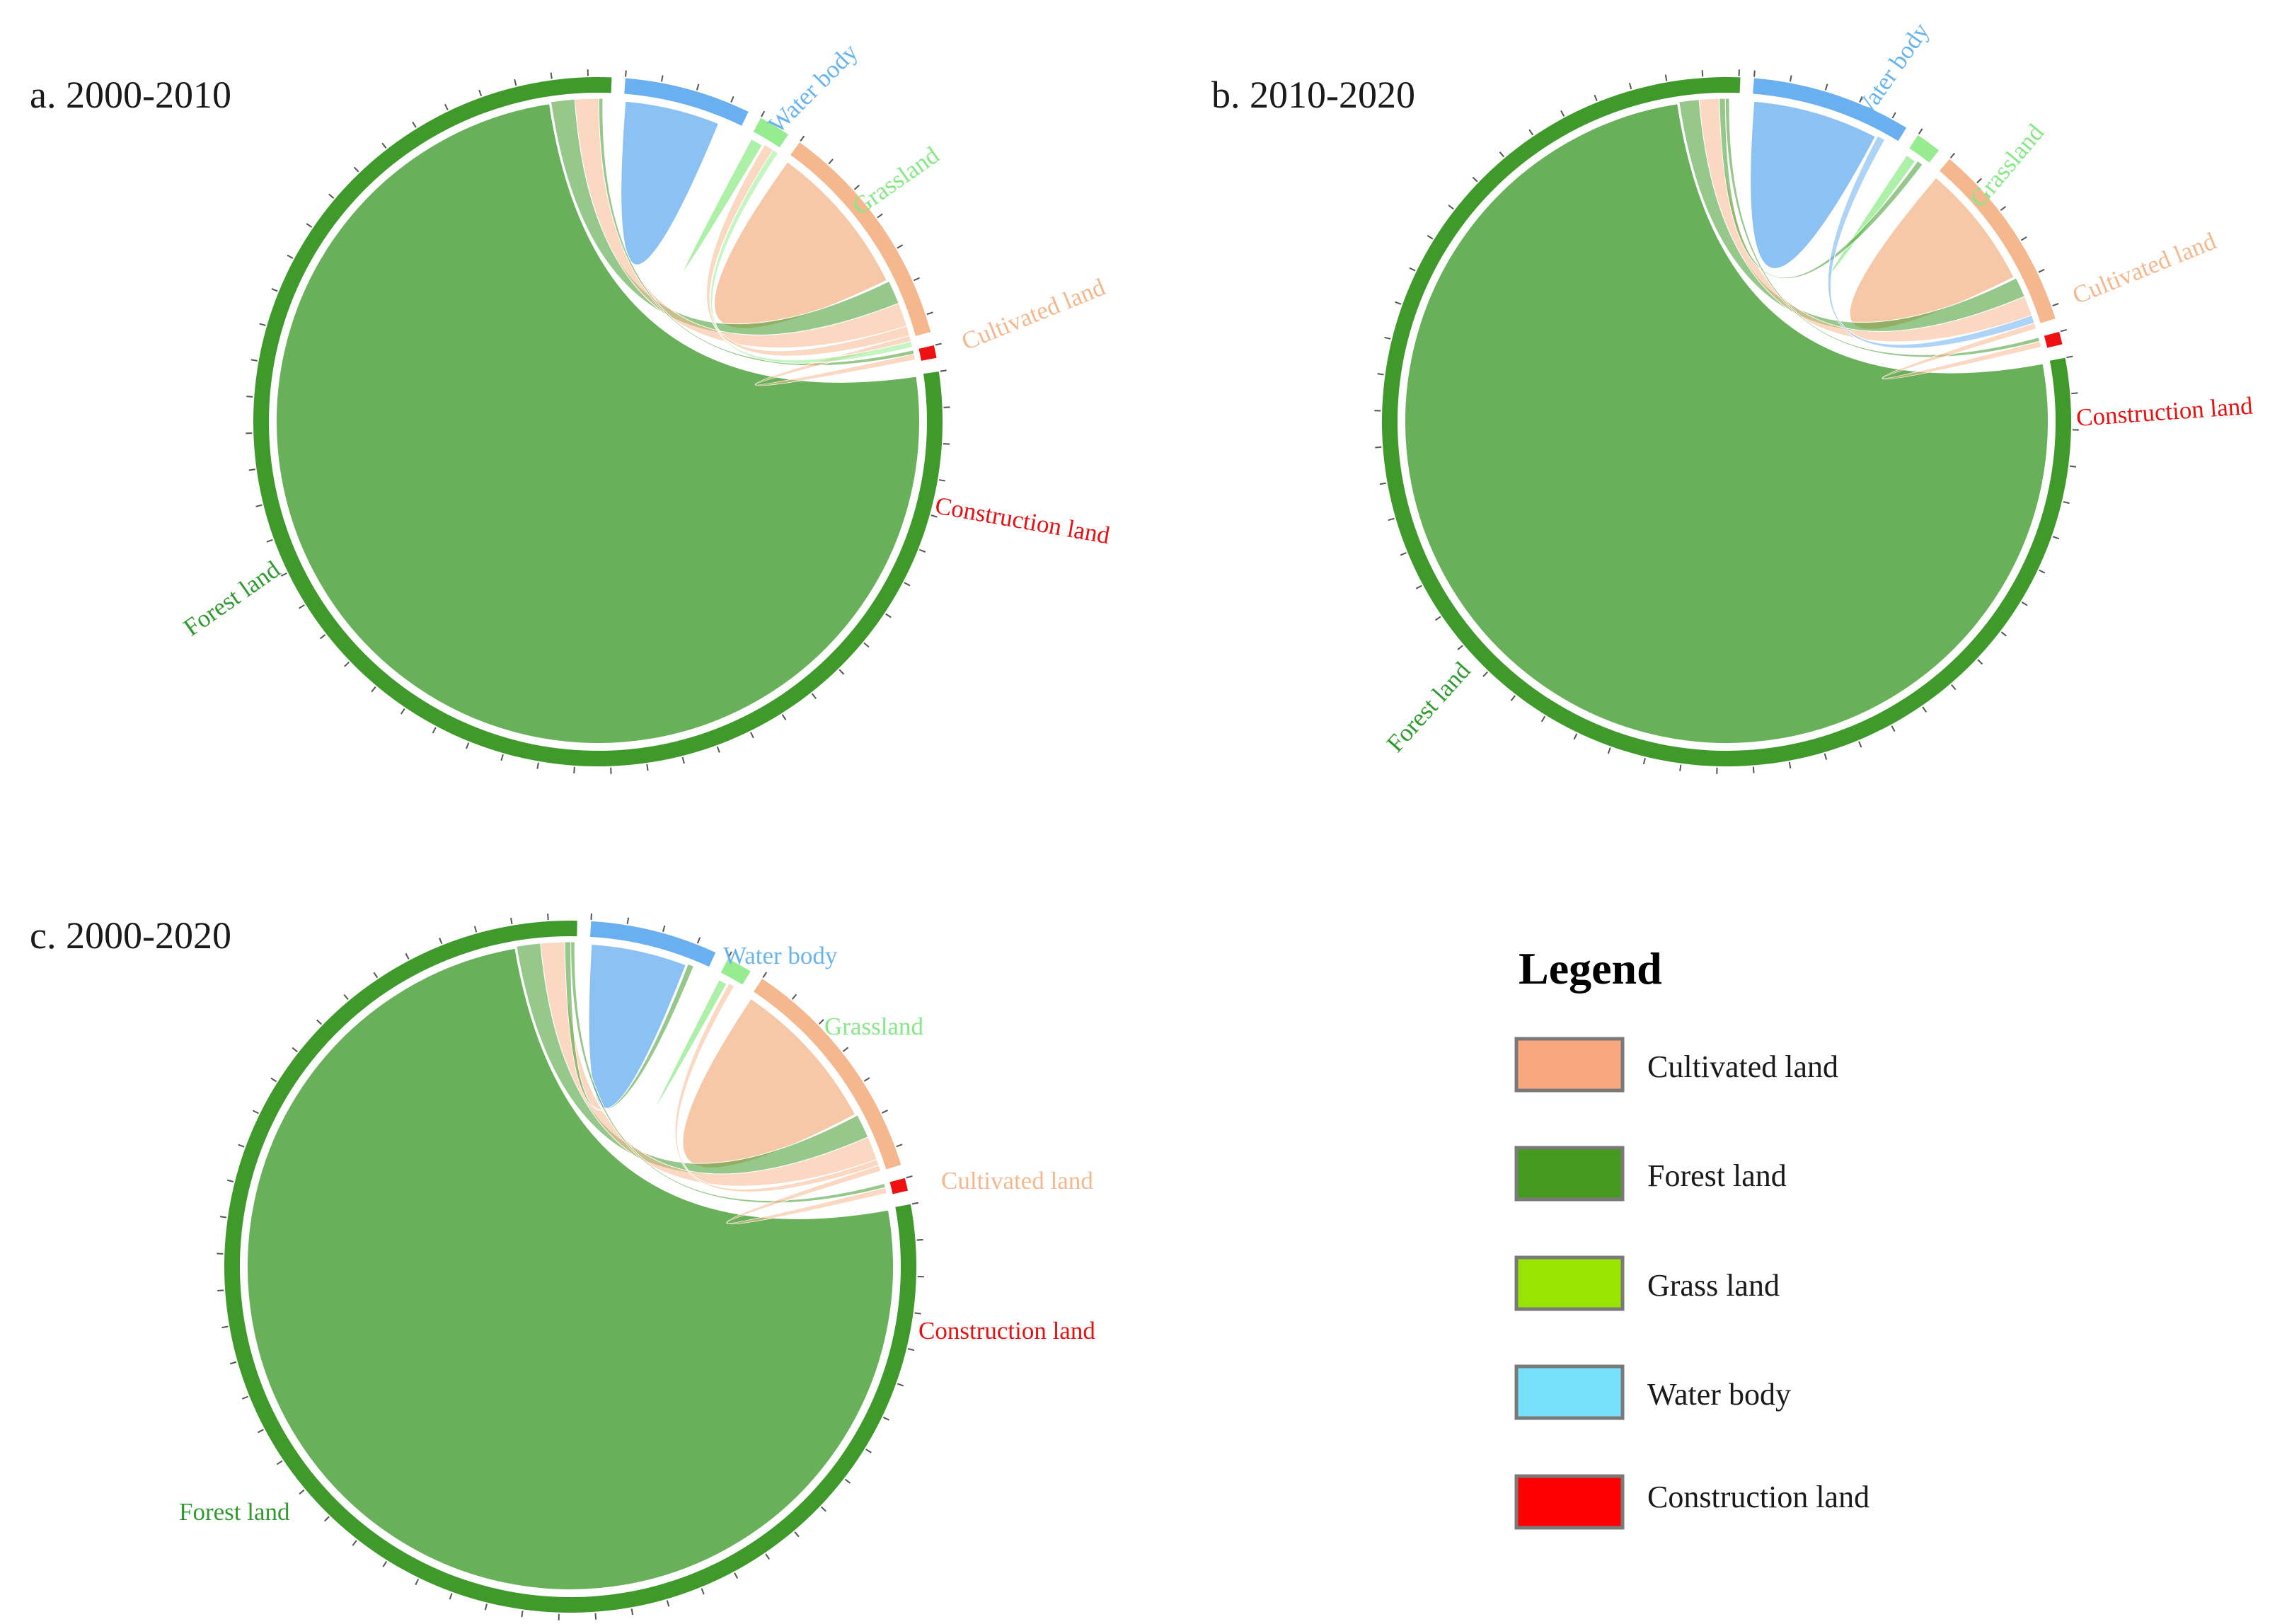  I want to click on chord-ribbon-grassland-to-cultivated-land, so click(812, 256).